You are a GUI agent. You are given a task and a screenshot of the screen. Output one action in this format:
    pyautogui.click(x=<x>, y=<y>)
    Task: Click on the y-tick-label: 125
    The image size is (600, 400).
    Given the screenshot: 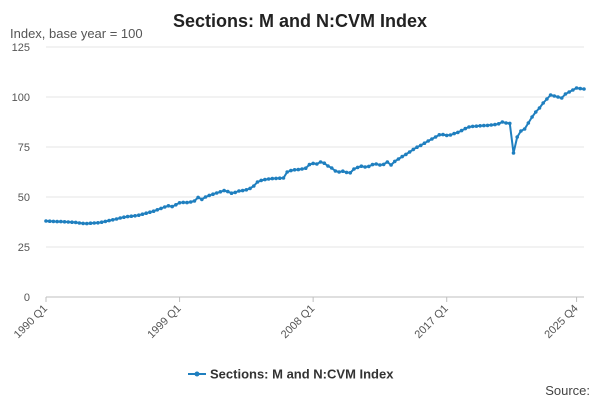 What is the action you would take?
    pyautogui.click(x=21, y=48)
    